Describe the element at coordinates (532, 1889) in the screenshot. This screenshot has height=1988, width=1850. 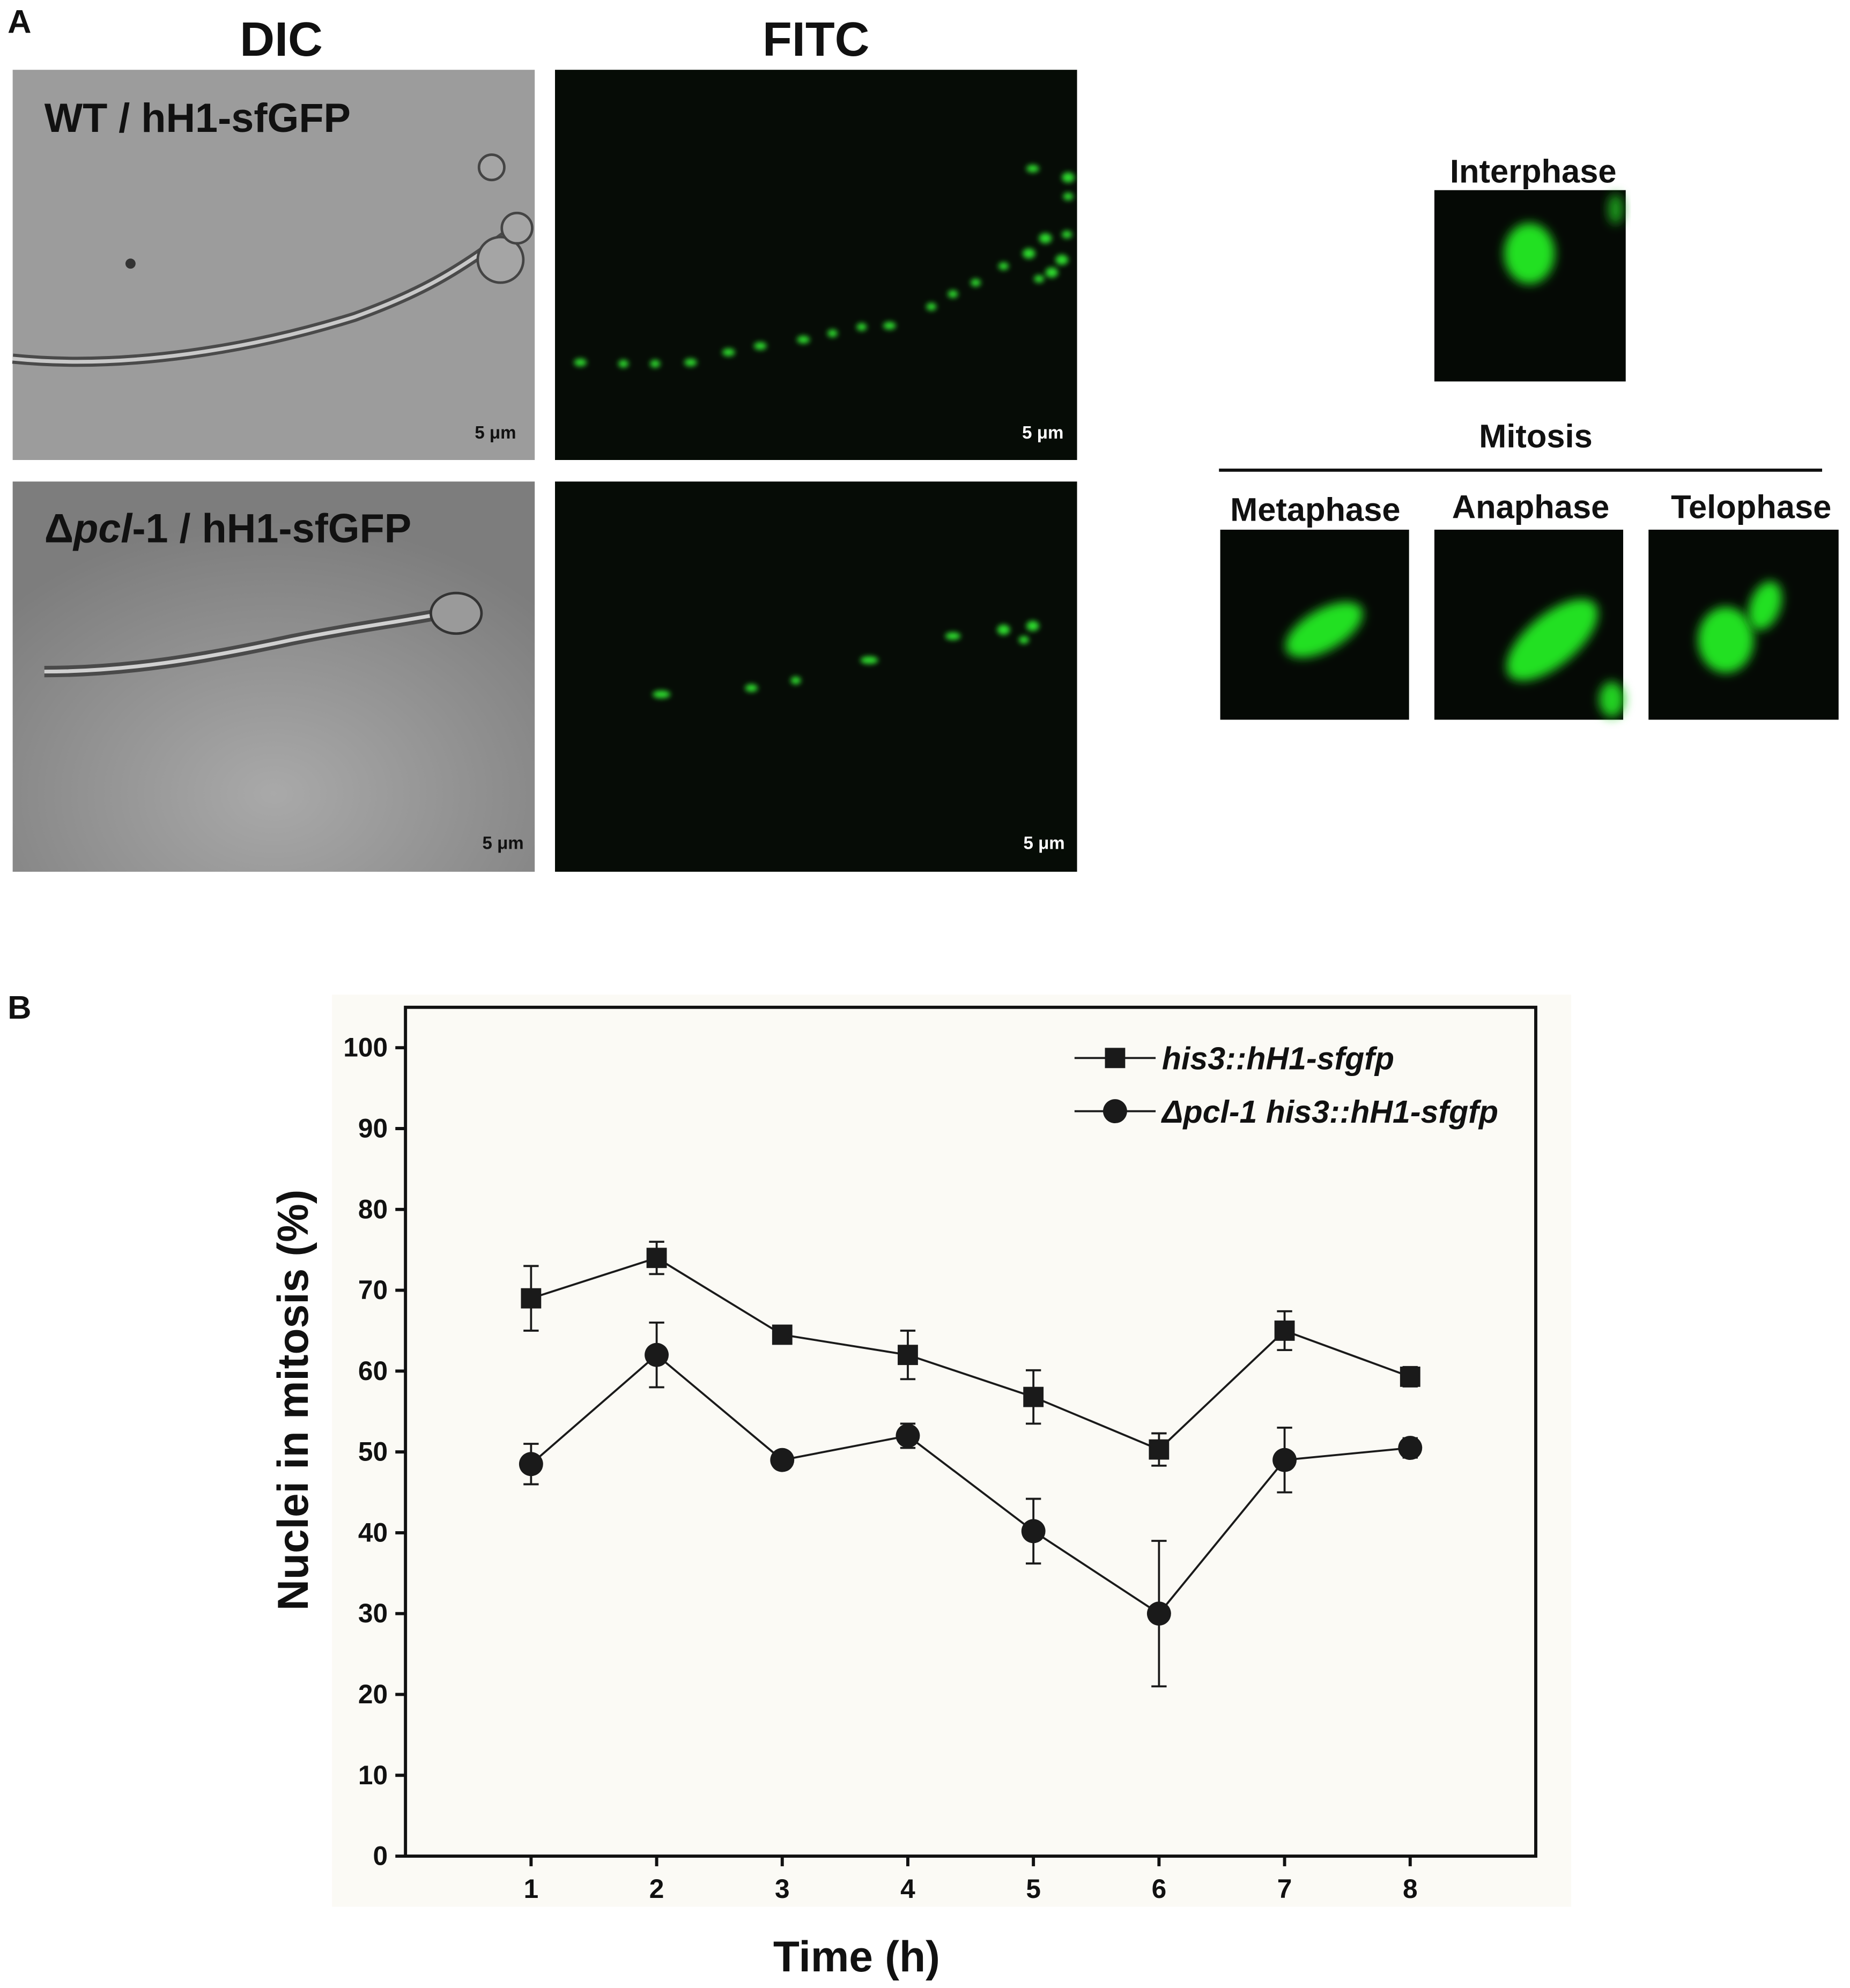
I see `x-tick-label: 1` at that location.